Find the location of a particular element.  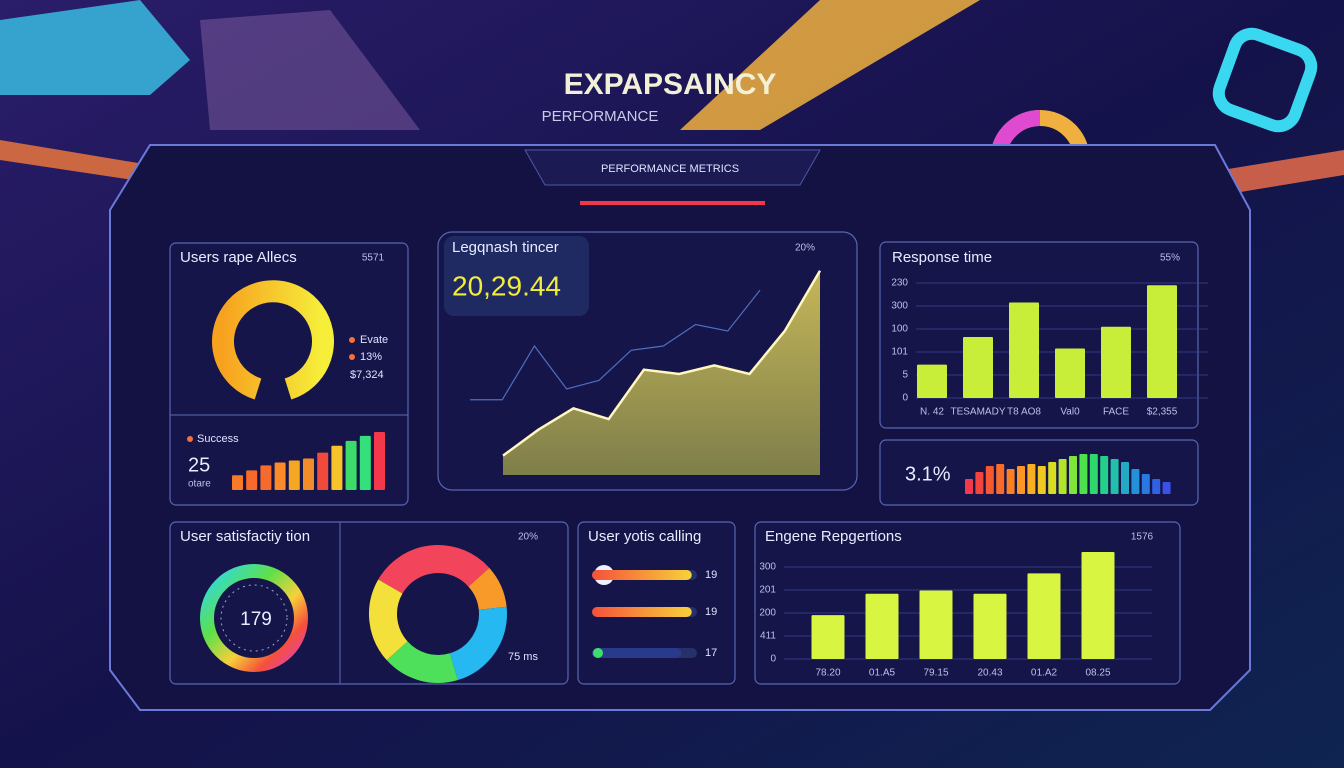

tab is located at coordinates (672, 167).